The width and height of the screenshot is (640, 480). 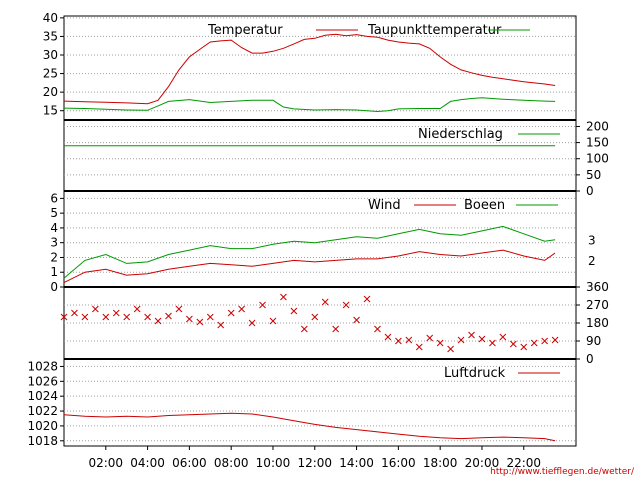 What do you see at coordinates (523, 463) in the screenshot?
I see `x-tick-label: 22:00` at bounding box center [523, 463].